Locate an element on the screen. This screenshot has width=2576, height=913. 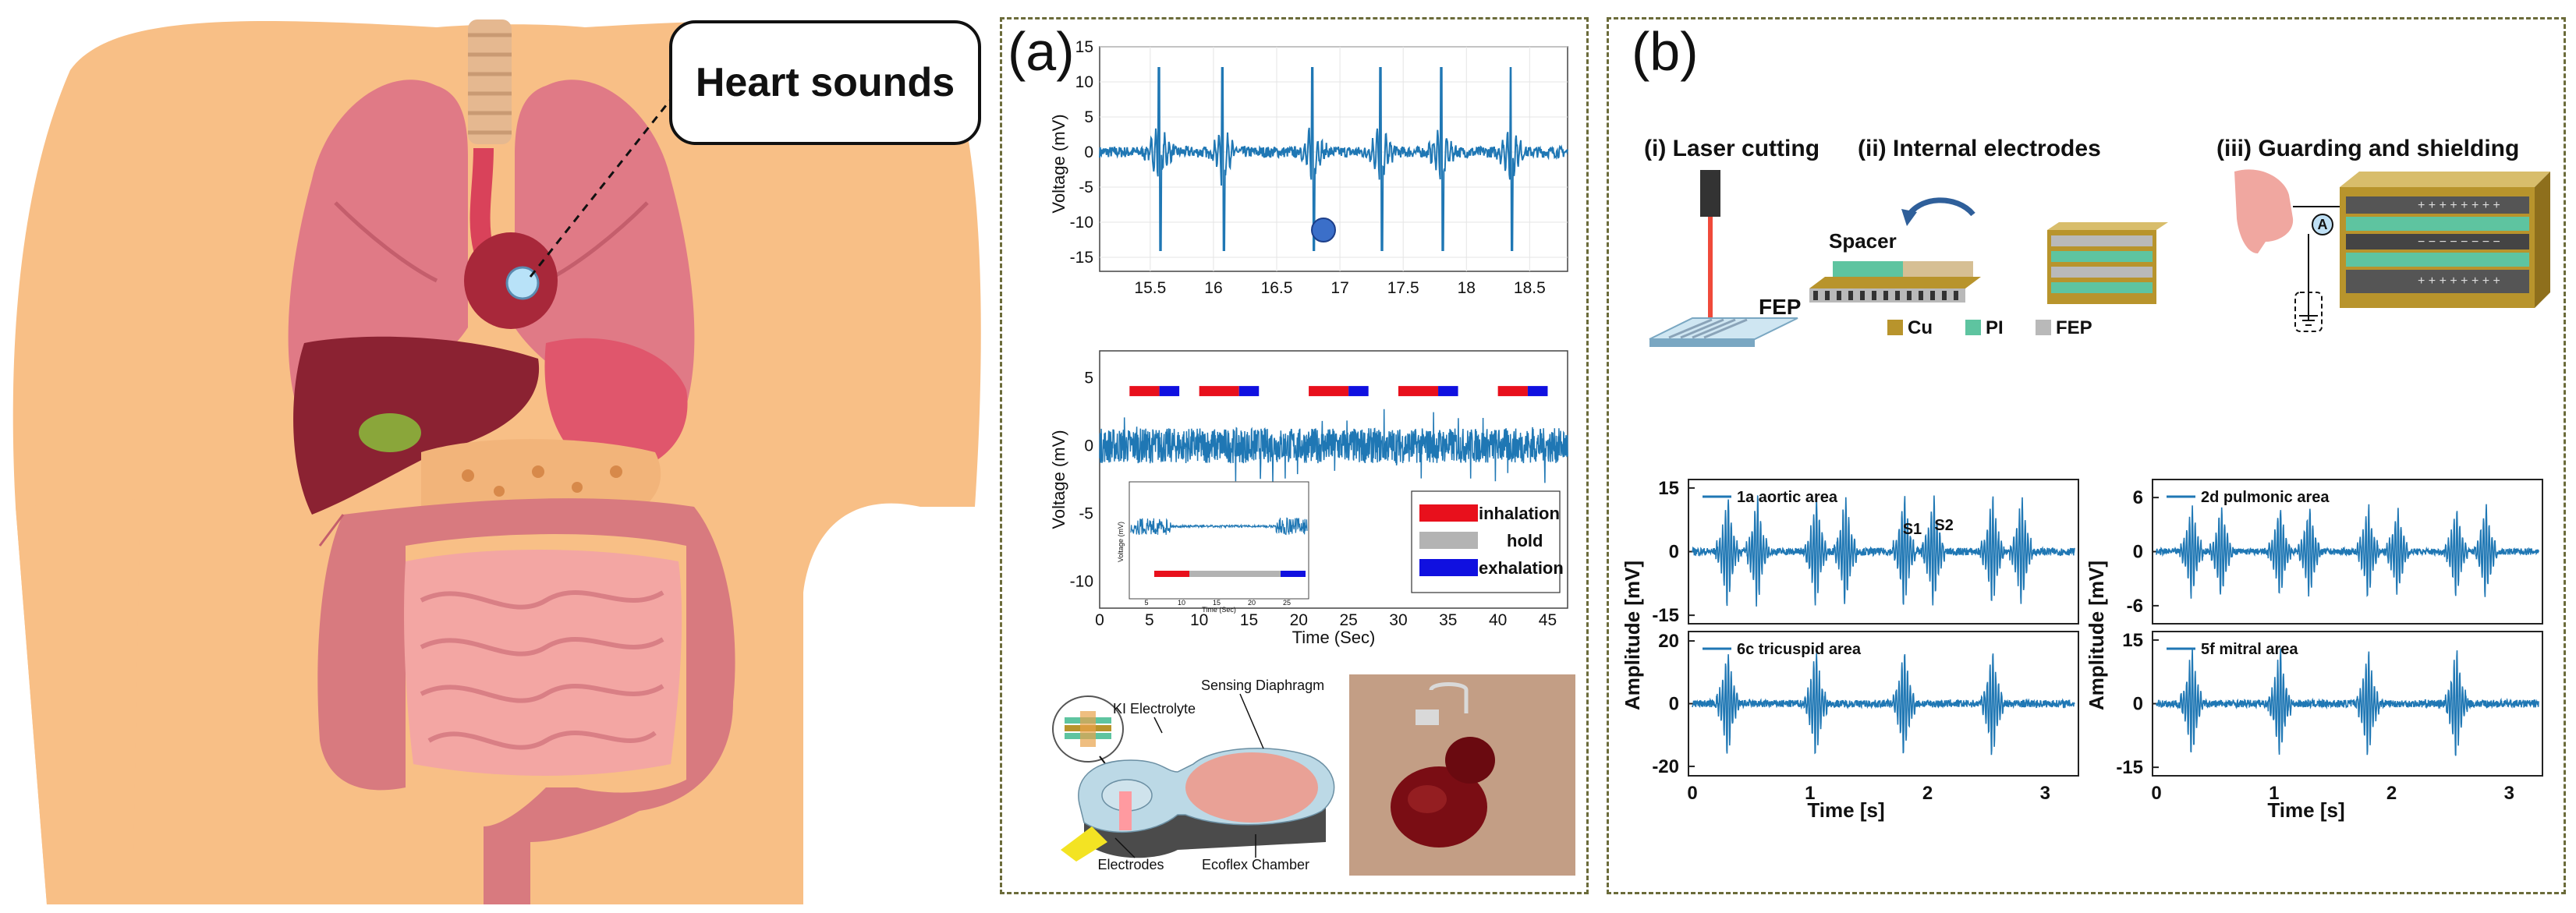
plot2-ytick: 5 is located at coordinates (1088, 379).